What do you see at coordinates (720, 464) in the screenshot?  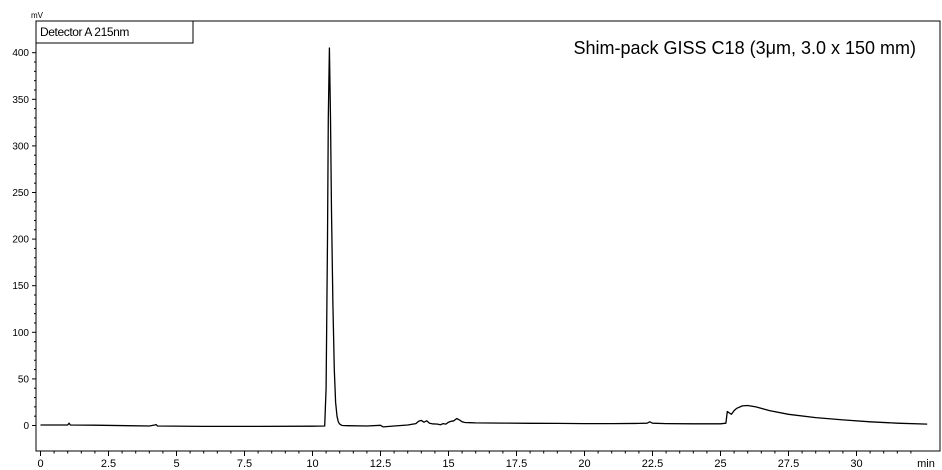 I see `x-tick-label: 25` at bounding box center [720, 464].